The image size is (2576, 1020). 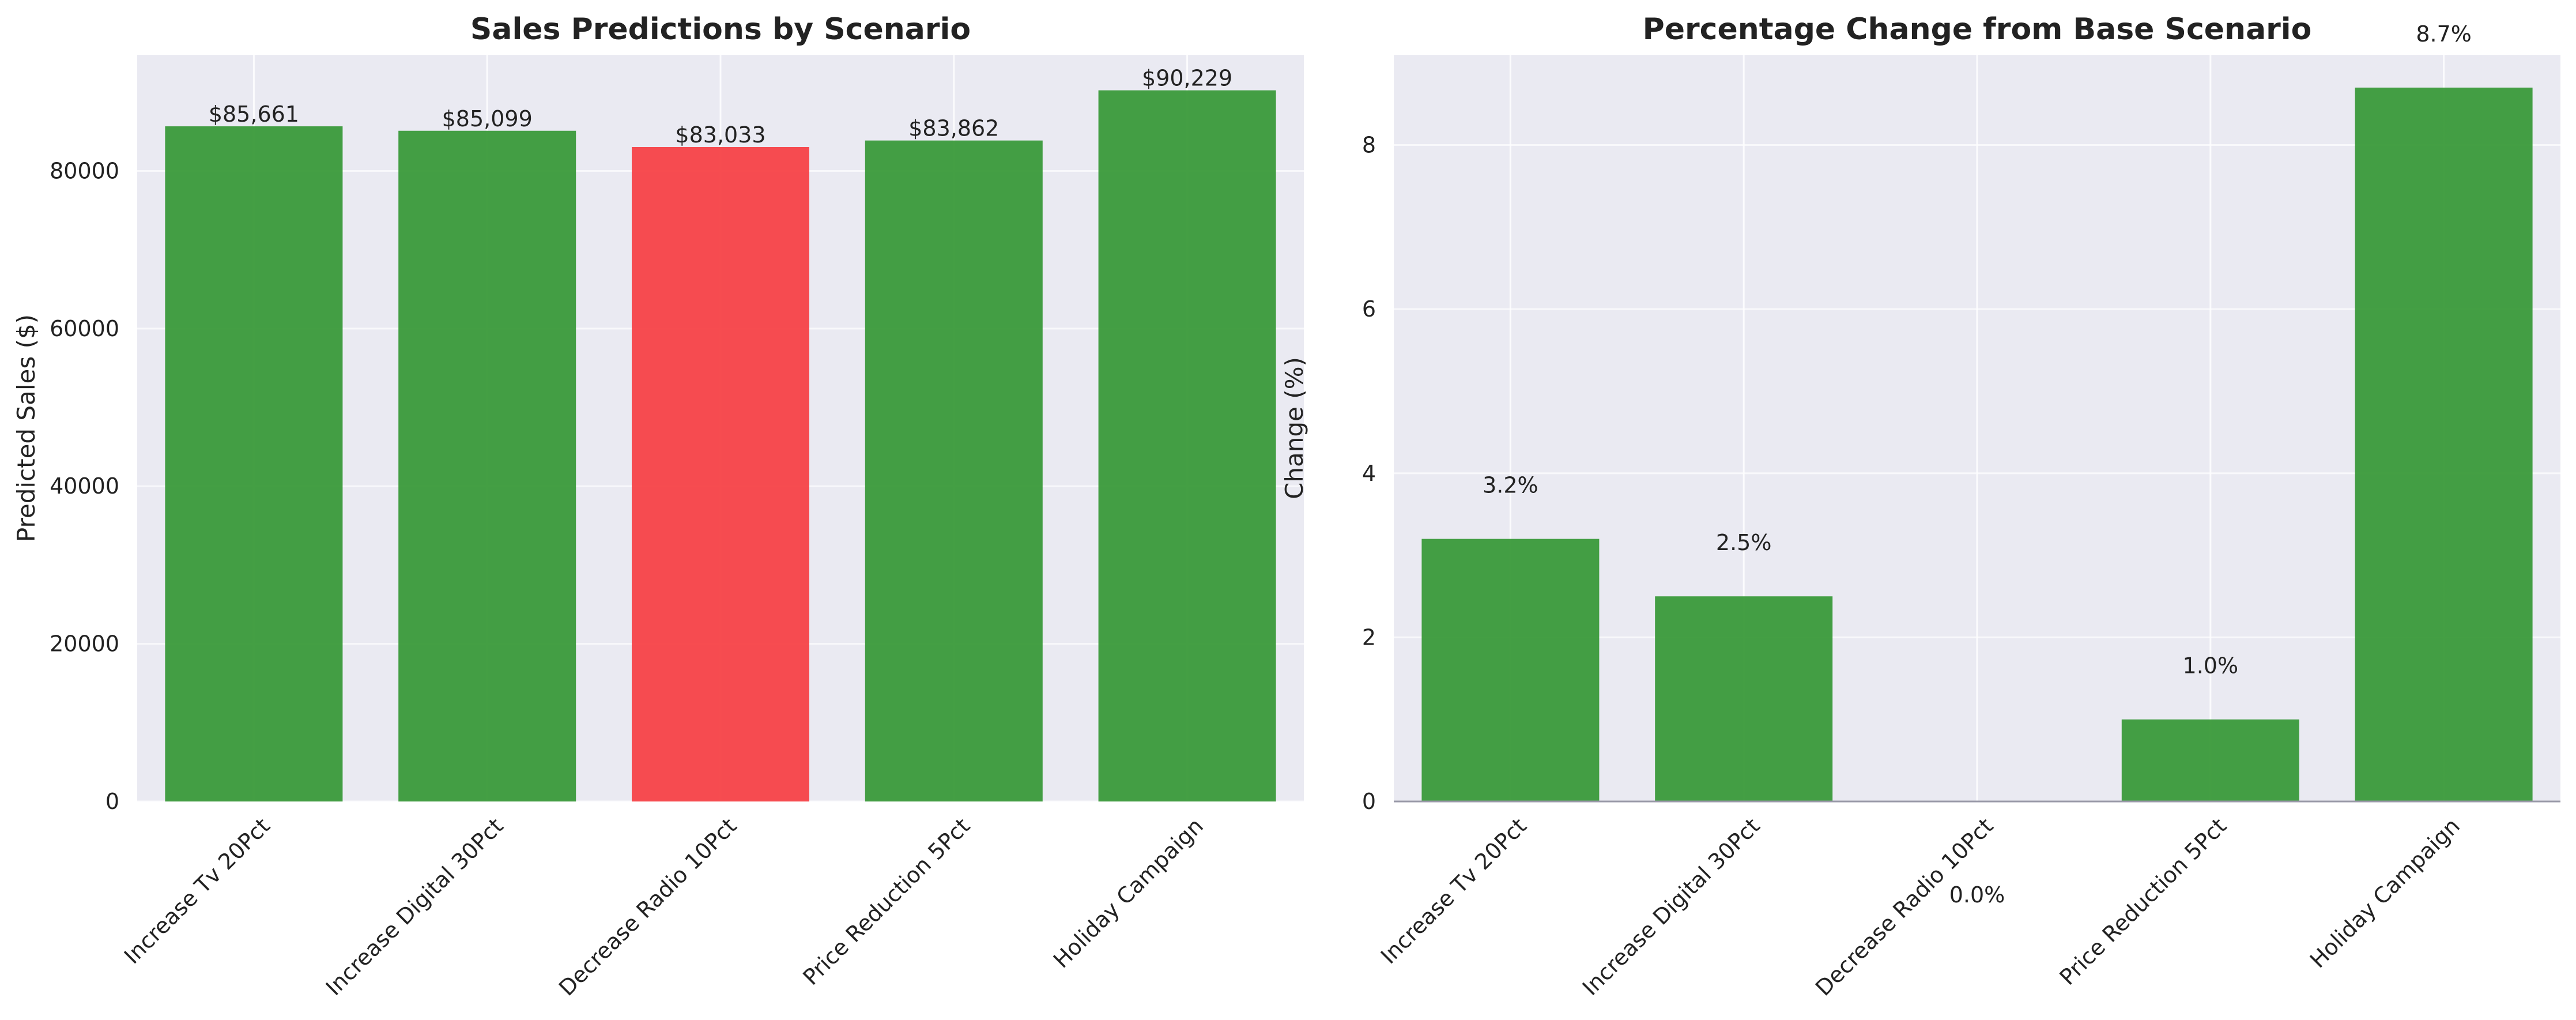 I want to click on y-axis-label: Change (%), so click(x=1294, y=428).